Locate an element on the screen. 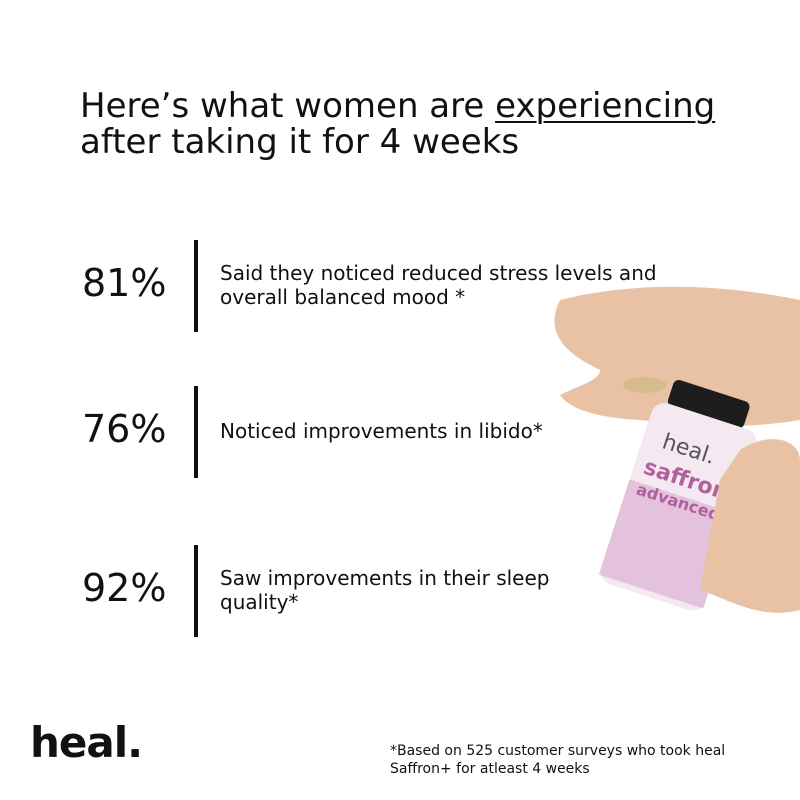 This screenshot has width=800, height=800. title-underlined: experiencing is located at coordinates (605, 106).